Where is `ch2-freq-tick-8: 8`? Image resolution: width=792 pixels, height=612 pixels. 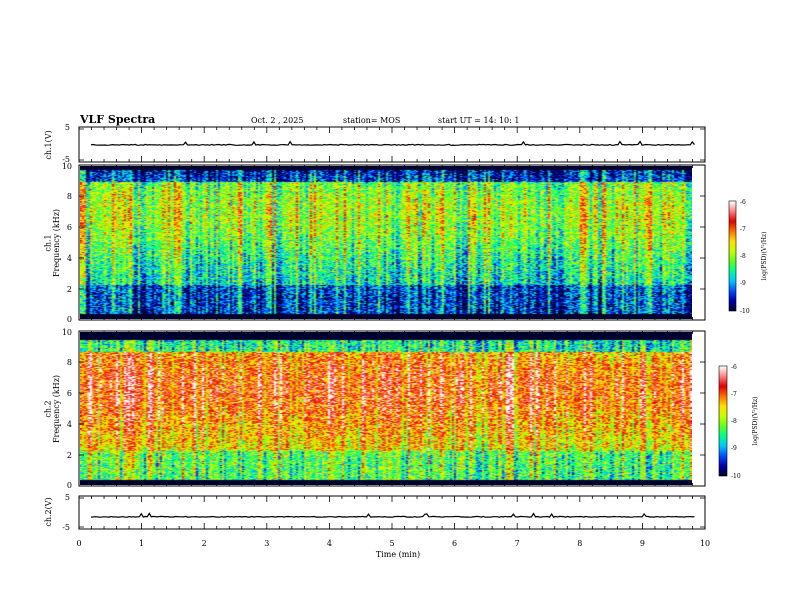 ch2-freq-tick-8: 8 is located at coordinates (69, 362).